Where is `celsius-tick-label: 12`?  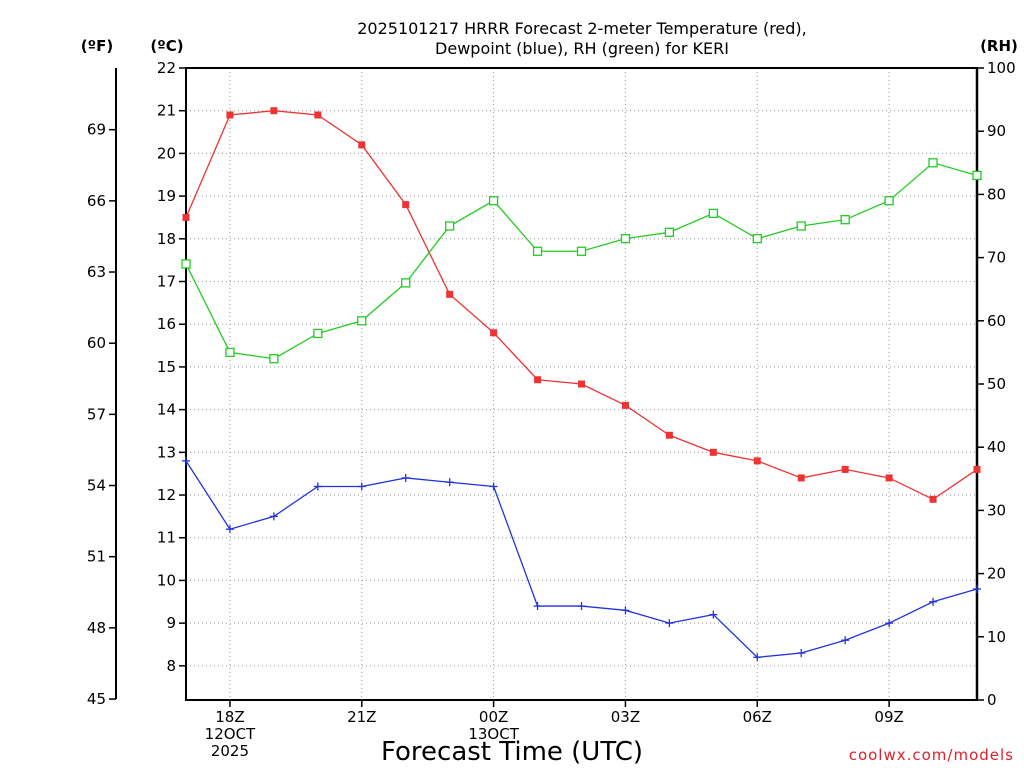 celsius-tick-label: 12 is located at coordinates (166, 495).